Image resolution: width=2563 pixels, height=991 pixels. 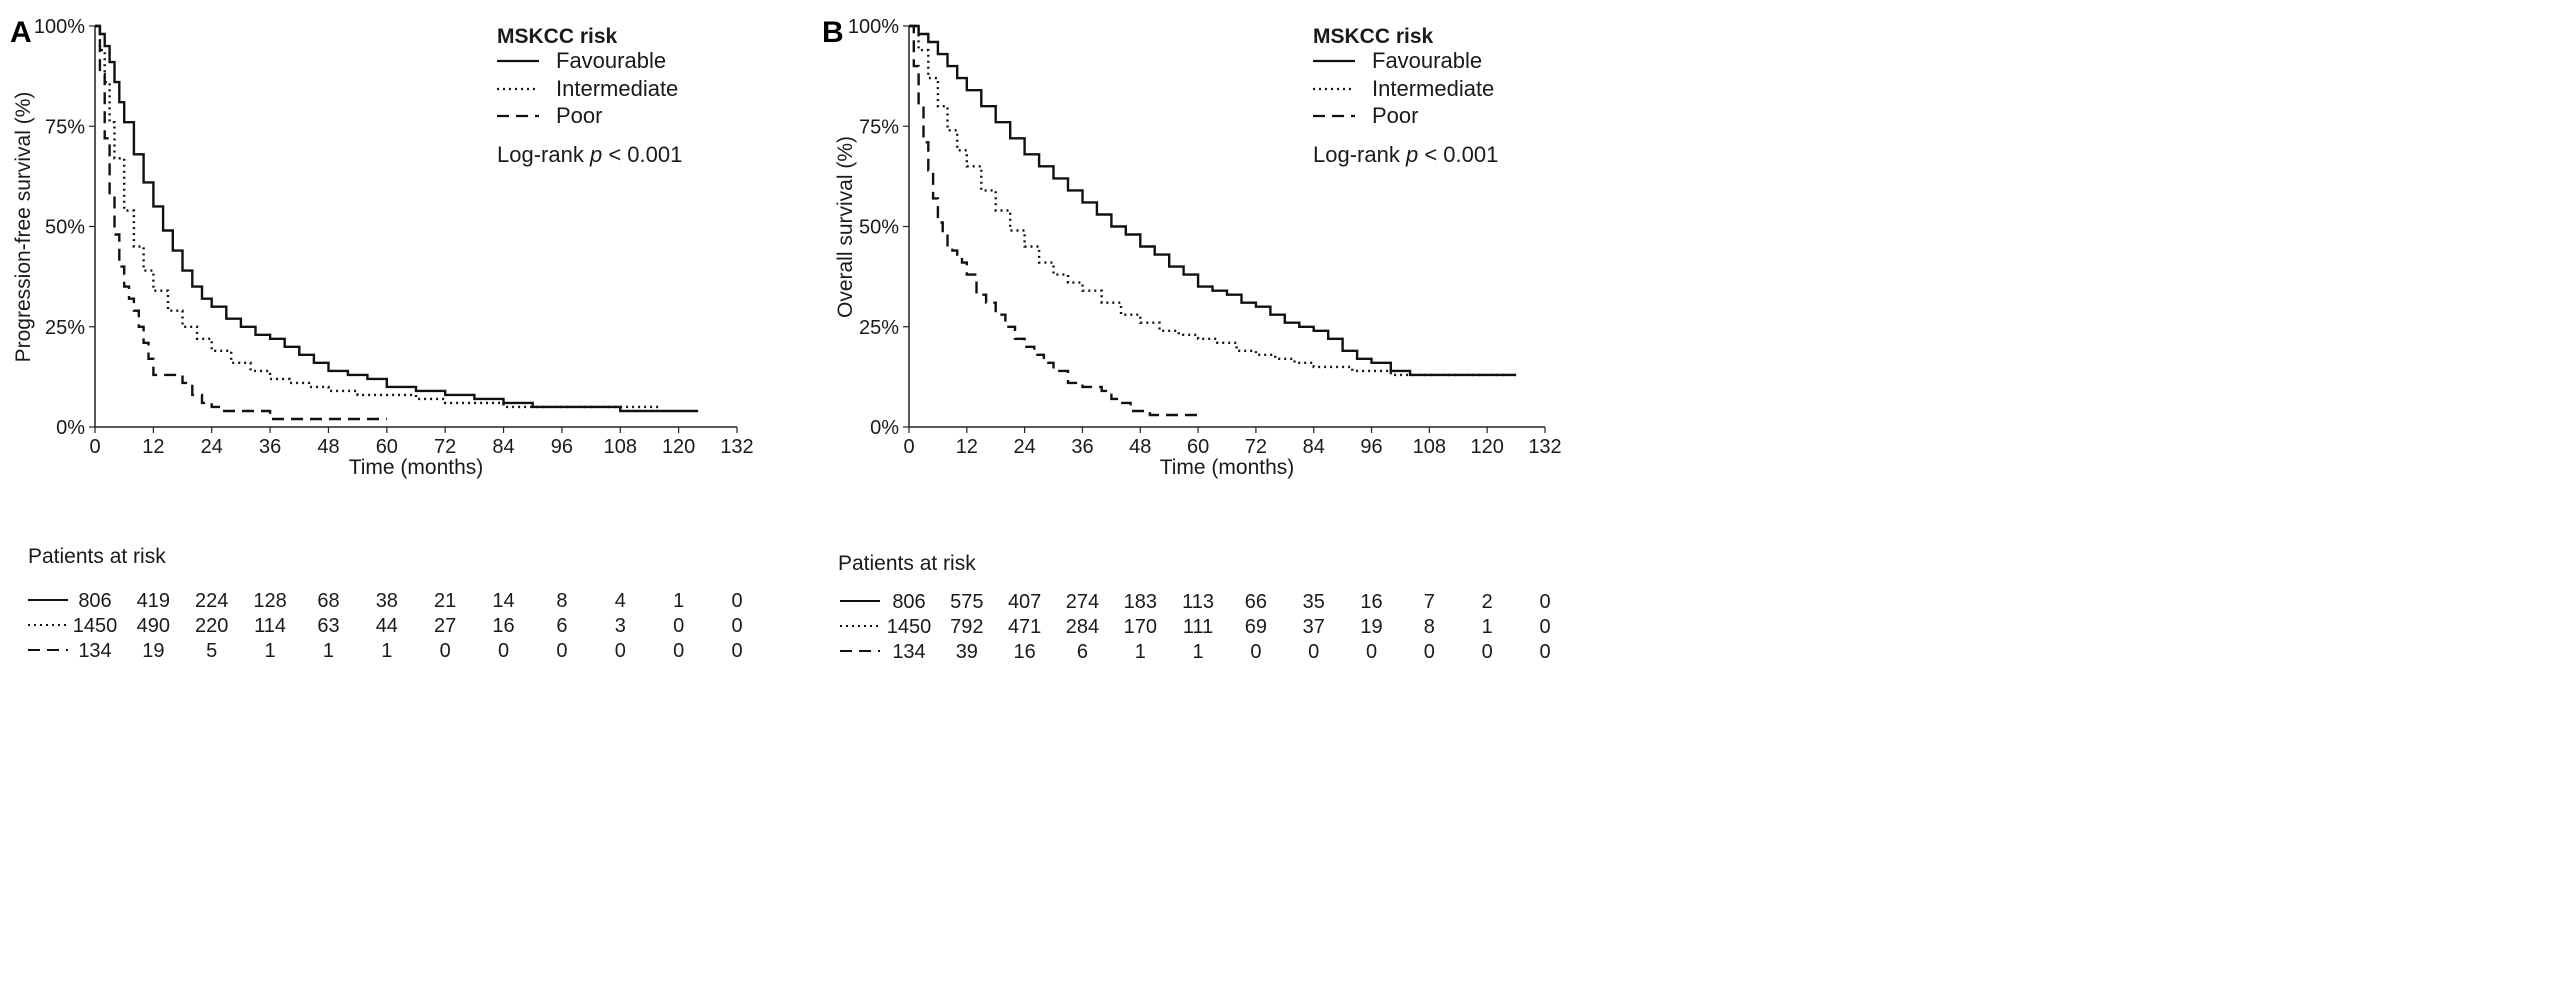 What do you see at coordinates (212, 447) in the screenshot?
I see `x-tick-label: 24` at bounding box center [212, 447].